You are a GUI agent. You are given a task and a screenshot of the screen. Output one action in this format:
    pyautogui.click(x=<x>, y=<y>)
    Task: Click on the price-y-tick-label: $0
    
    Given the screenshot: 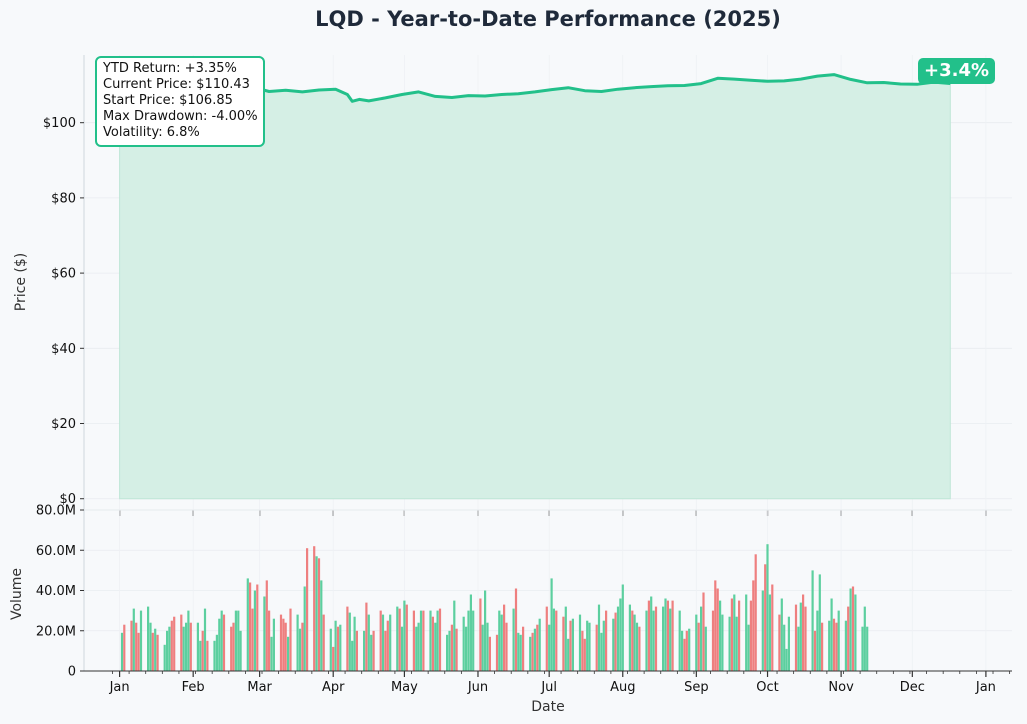 What is the action you would take?
    pyautogui.click(x=67, y=499)
    